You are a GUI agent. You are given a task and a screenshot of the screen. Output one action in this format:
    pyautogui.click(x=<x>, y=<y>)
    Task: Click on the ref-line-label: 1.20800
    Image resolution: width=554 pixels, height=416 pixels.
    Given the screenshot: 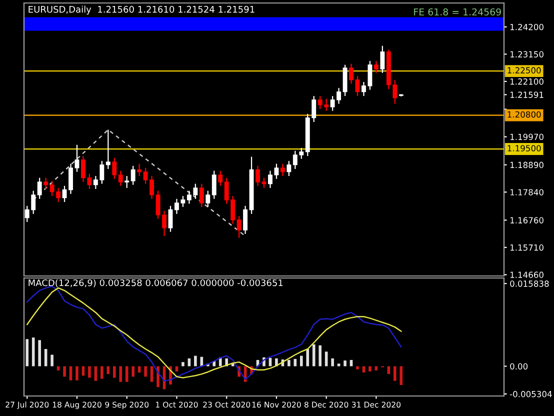 What is the action you would take?
    pyautogui.click(x=524, y=114)
    